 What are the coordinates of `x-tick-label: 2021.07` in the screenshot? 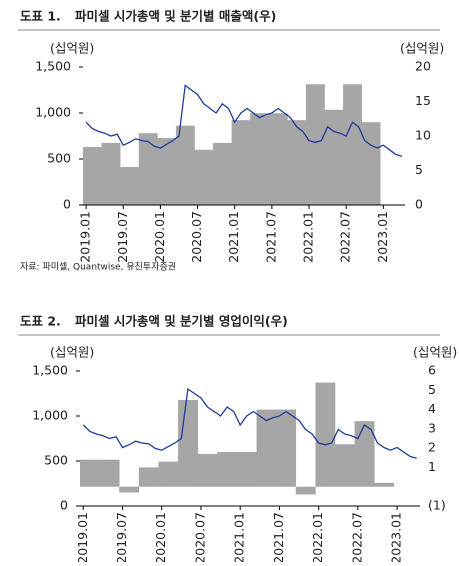 It's located at (278, 537).